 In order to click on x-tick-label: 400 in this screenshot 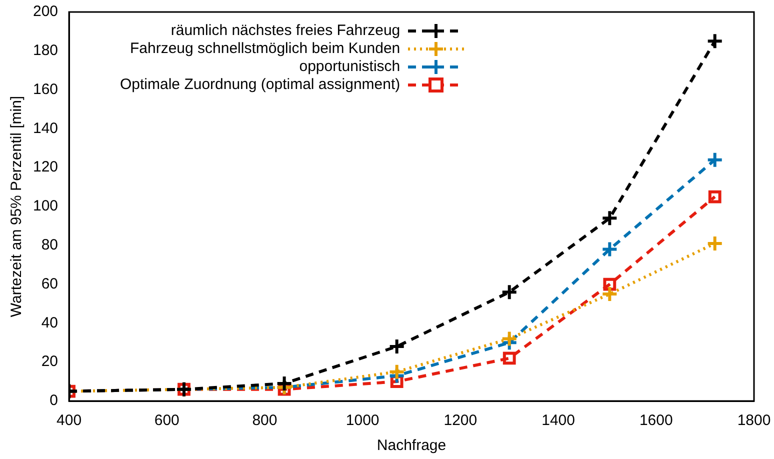, I will do `click(69, 421)`.